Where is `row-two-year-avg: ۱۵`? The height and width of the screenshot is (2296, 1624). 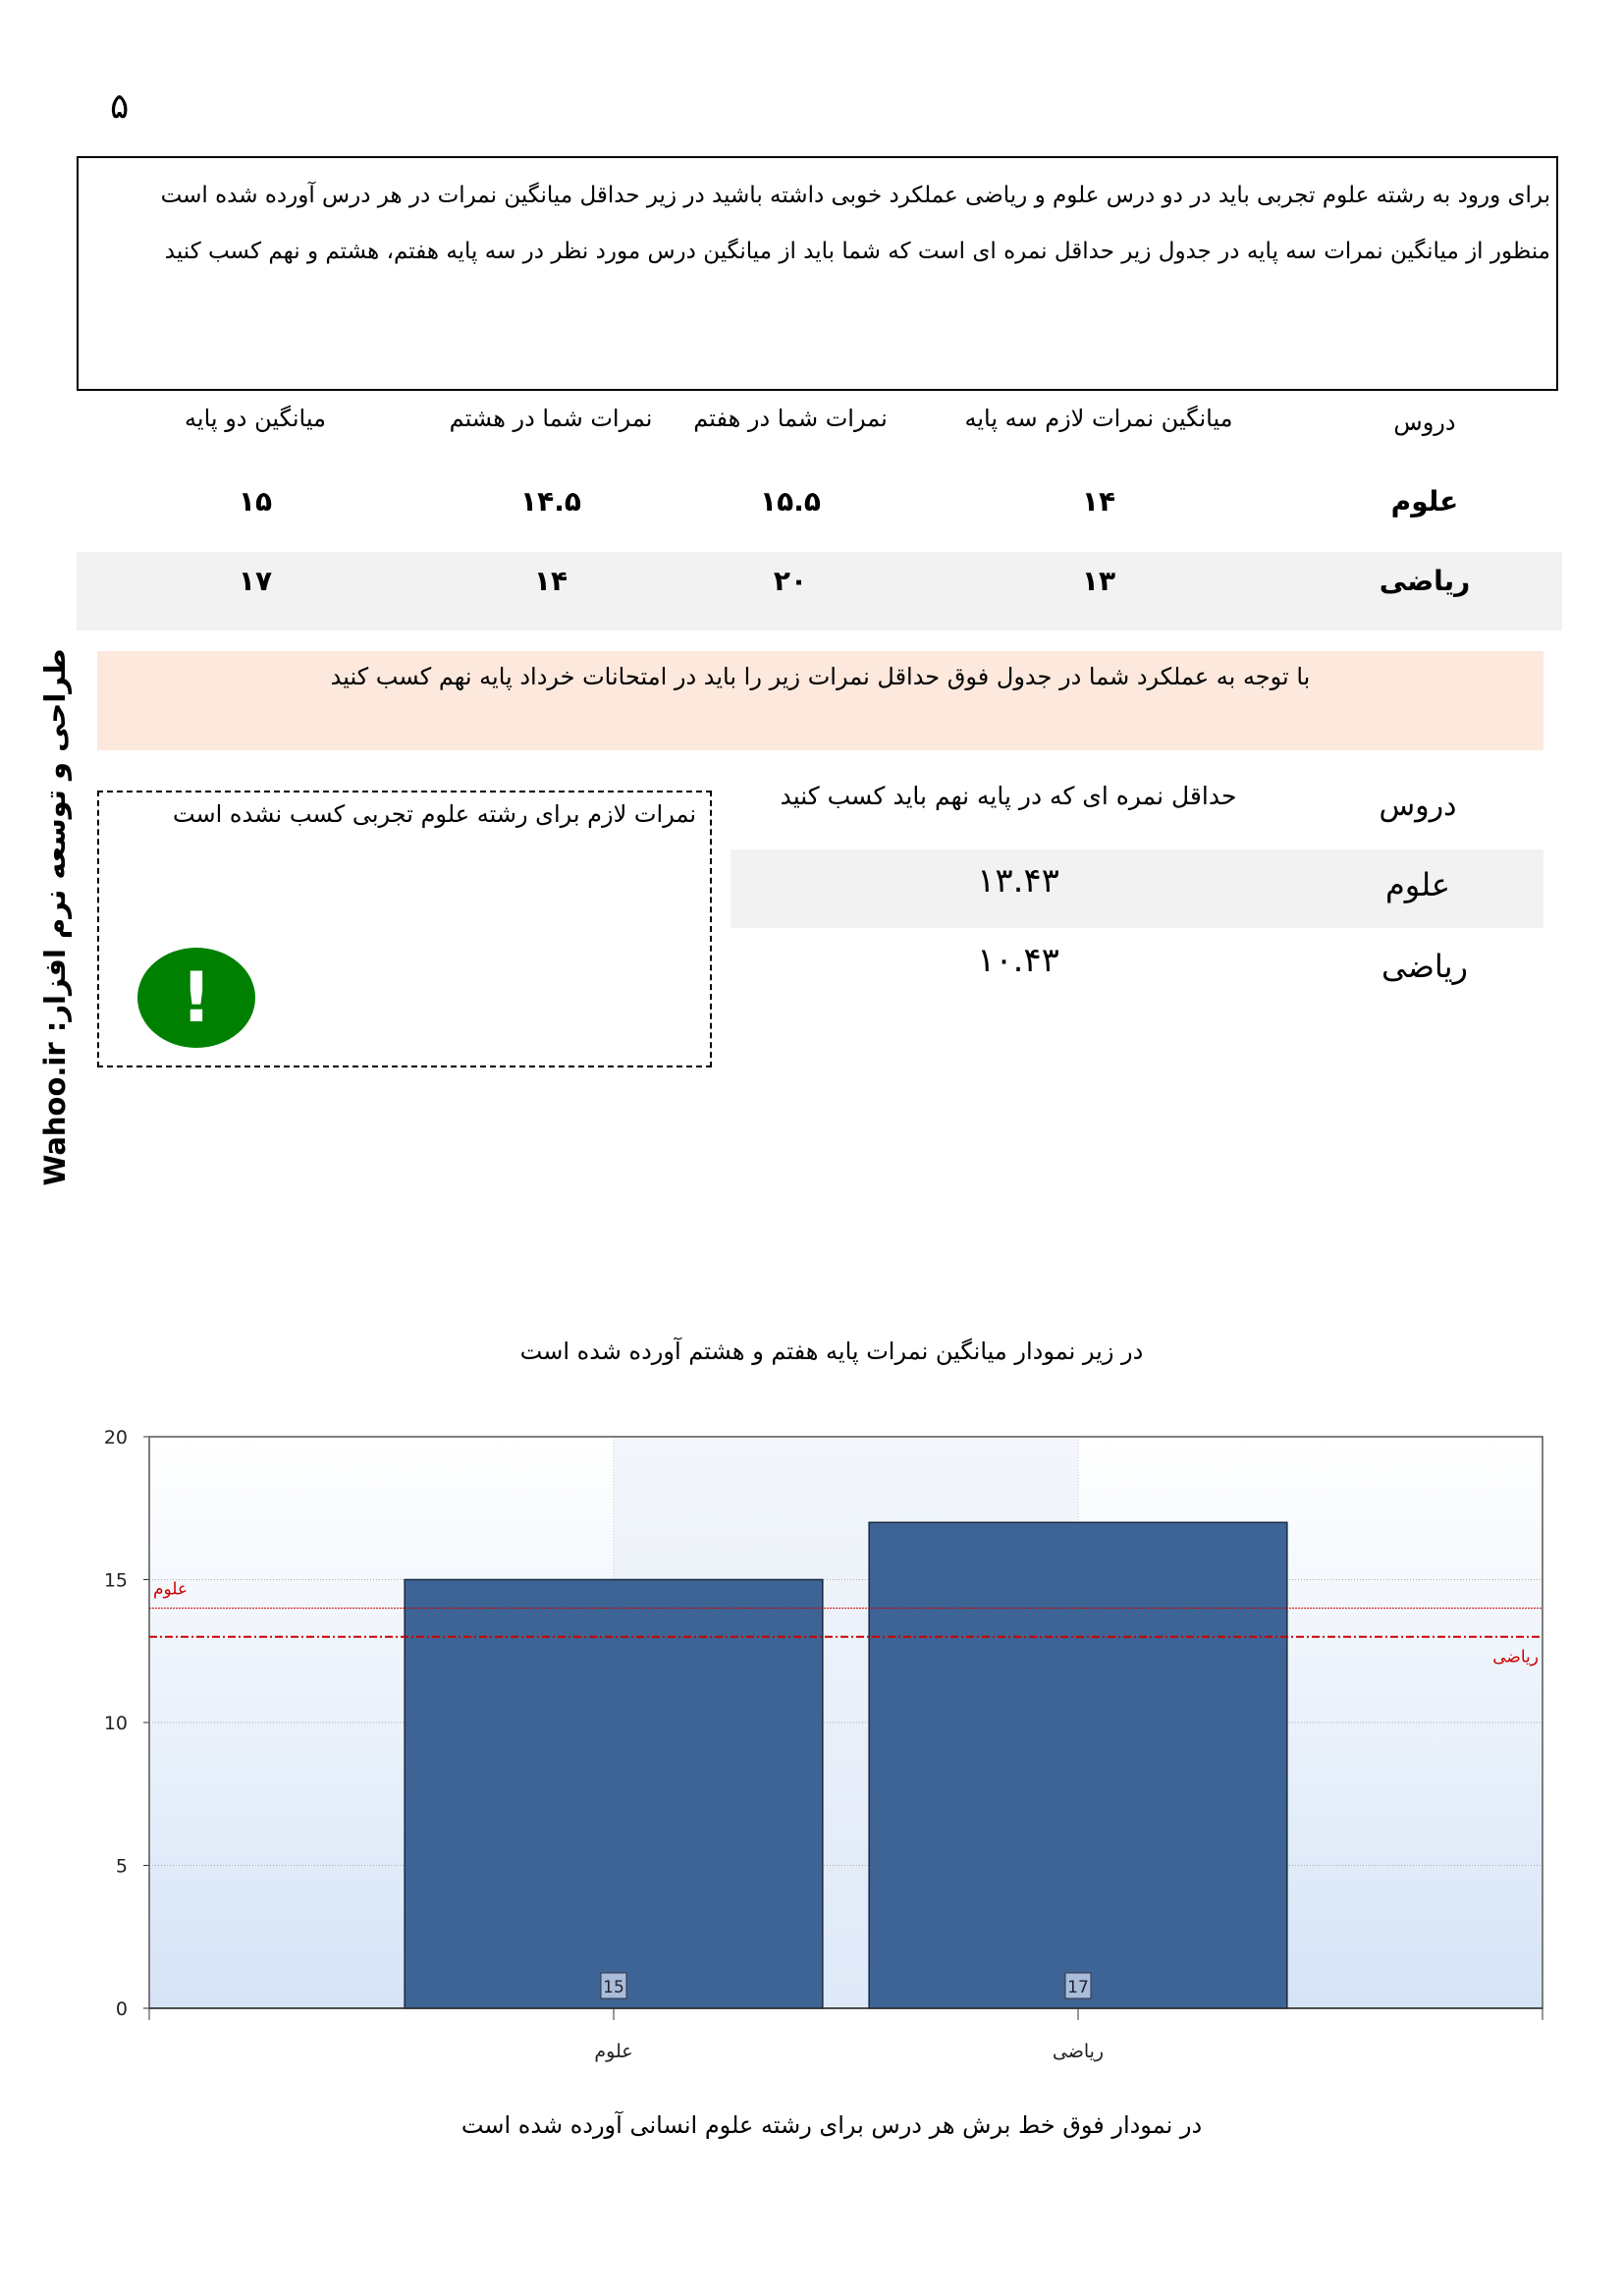 row-two-year-avg: ۱۵ is located at coordinates (255, 501).